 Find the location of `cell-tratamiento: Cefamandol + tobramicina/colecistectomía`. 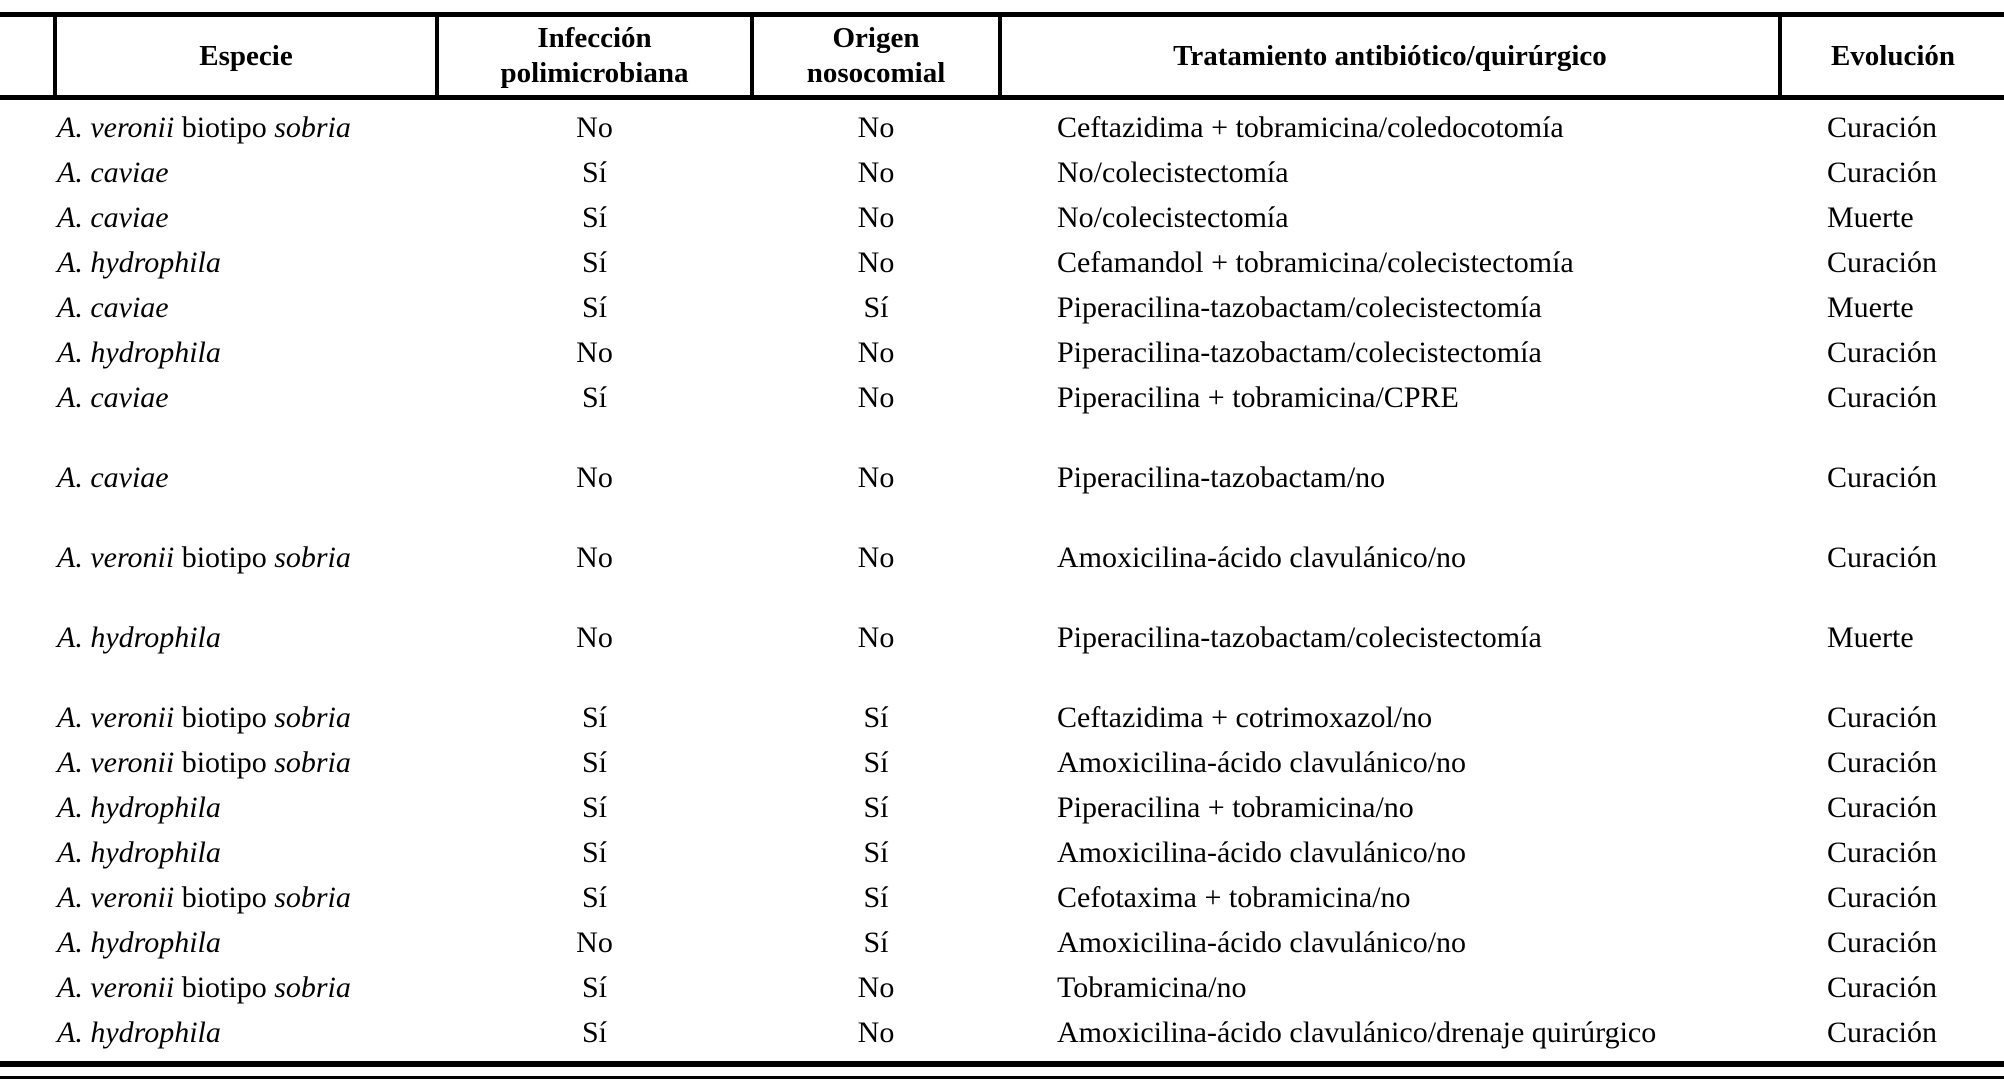

cell-tratamiento: Cefamandol + tobramicina/colecistectomía is located at coordinates (1315, 262).